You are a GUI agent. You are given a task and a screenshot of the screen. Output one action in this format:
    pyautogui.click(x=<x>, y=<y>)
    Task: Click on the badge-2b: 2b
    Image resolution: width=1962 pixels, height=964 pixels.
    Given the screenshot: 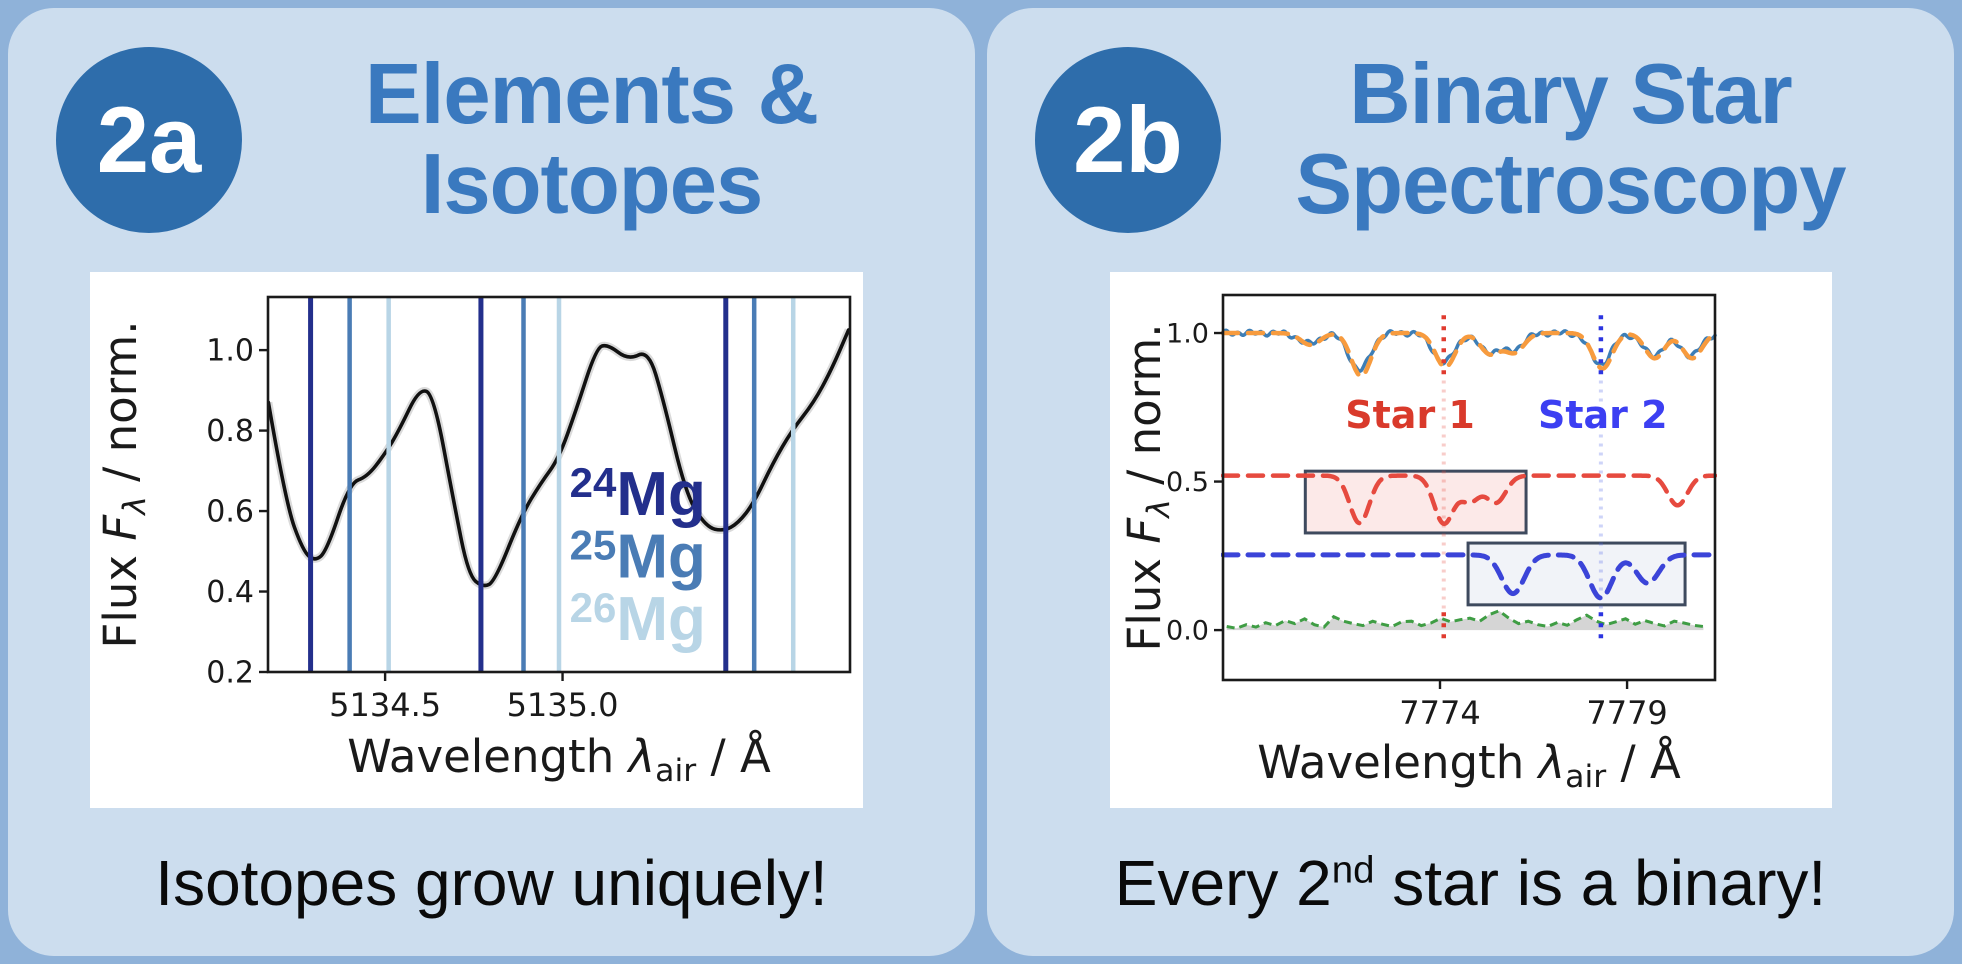 What is the action you would take?
    pyautogui.click(x=1128, y=140)
    